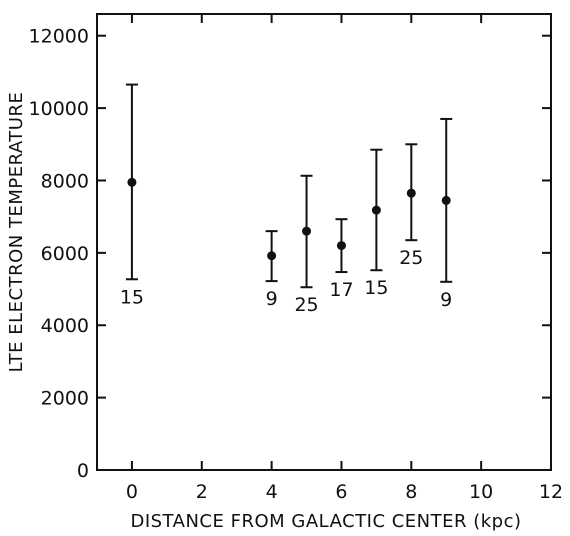  Describe the element at coordinates (551, 492) in the screenshot. I see `x-tick-label: 12` at that location.